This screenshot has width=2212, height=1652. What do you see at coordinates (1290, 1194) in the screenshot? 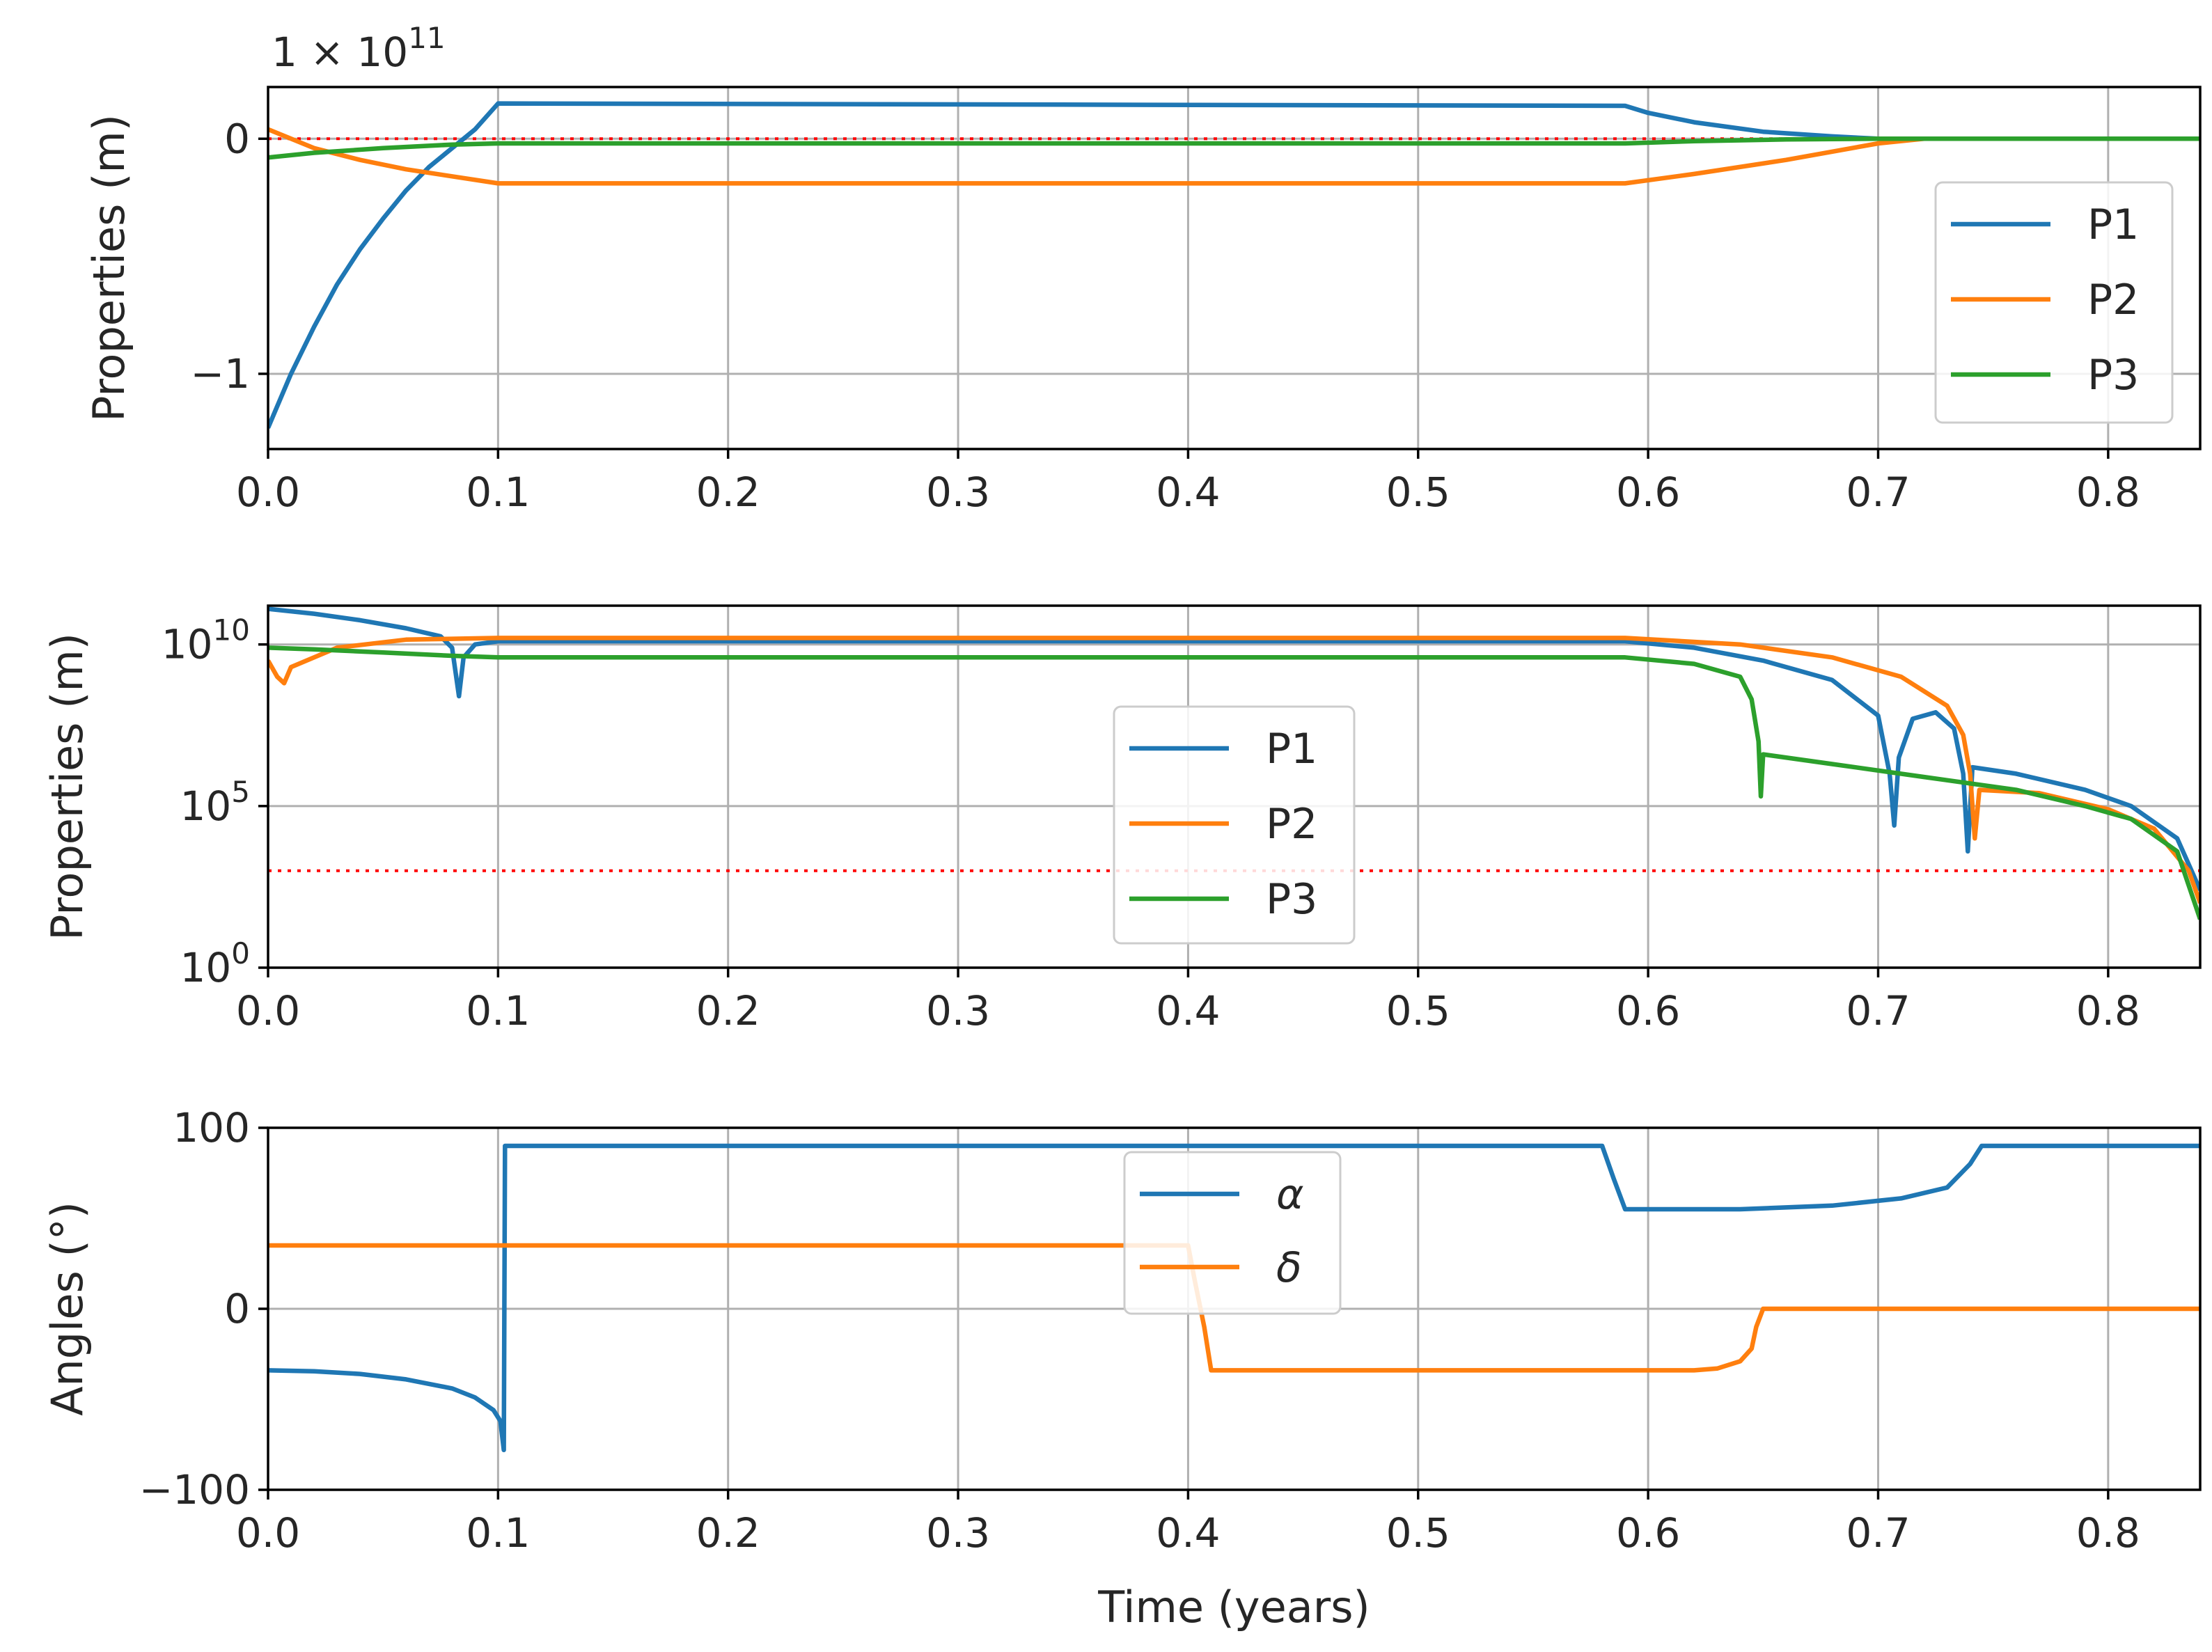
I see `legend-label-α: α` at bounding box center [1290, 1194].